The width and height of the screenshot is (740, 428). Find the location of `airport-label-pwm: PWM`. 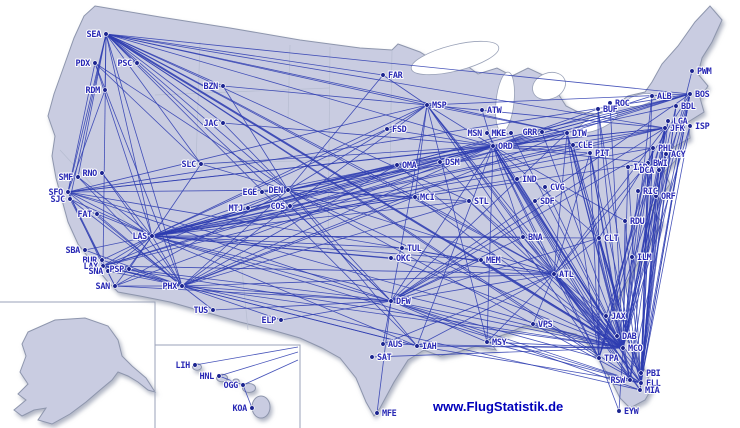

airport-label-pwm: PWM is located at coordinates (704, 72).